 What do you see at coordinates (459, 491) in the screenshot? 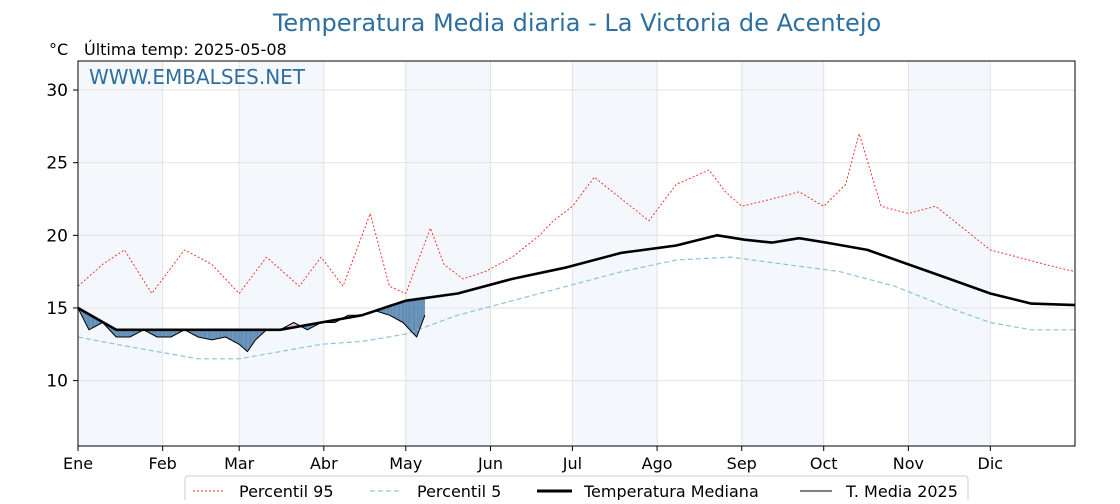
I see `legend-label-p5: Percentil 5` at bounding box center [459, 491].